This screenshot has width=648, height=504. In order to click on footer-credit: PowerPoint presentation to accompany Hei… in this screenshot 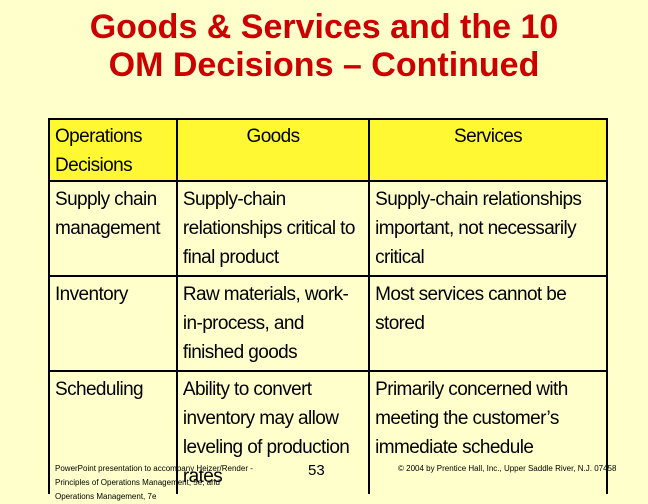, I will do `click(154, 482)`.